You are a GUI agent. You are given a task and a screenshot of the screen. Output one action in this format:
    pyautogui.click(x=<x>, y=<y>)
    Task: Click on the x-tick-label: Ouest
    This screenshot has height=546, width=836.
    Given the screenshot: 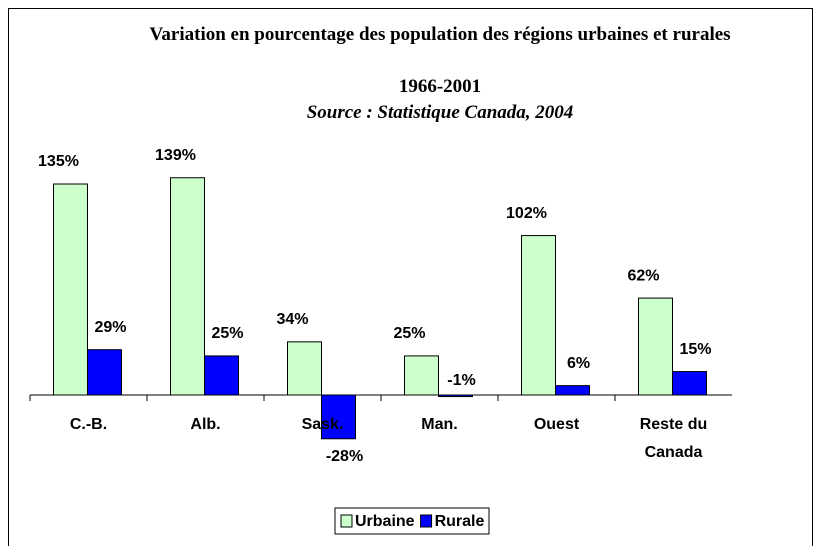 What is the action you would take?
    pyautogui.click(x=556, y=424)
    